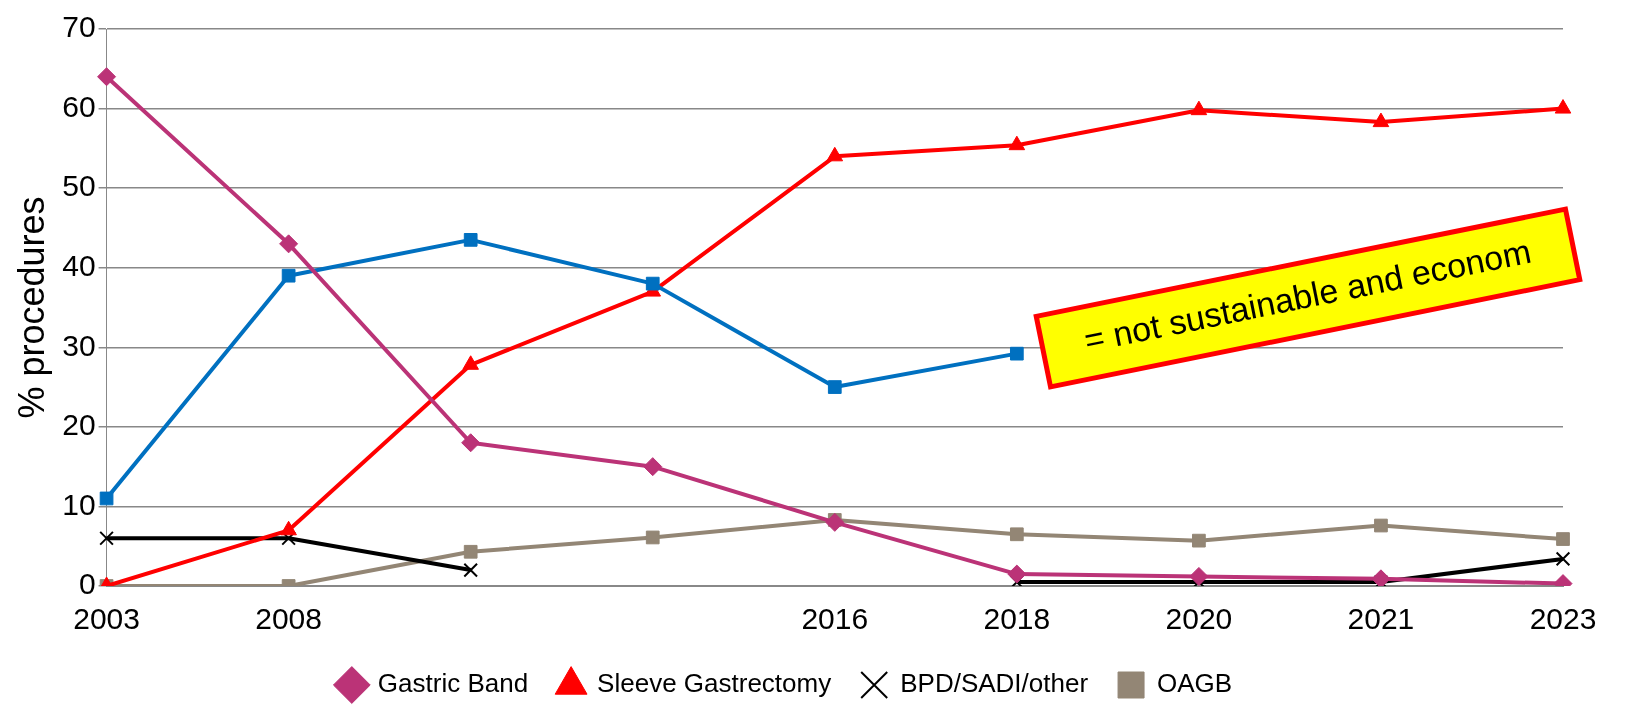  I want to click on x-tick-label: 2016, so click(835, 619).